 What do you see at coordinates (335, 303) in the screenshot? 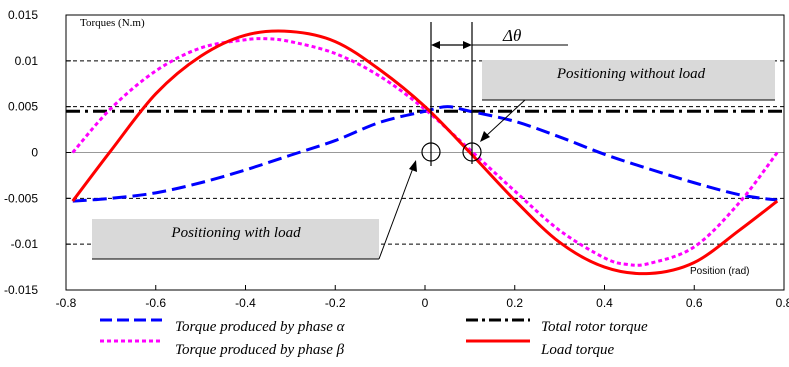
I see `x-tick-label: -0.2` at bounding box center [335, 303].